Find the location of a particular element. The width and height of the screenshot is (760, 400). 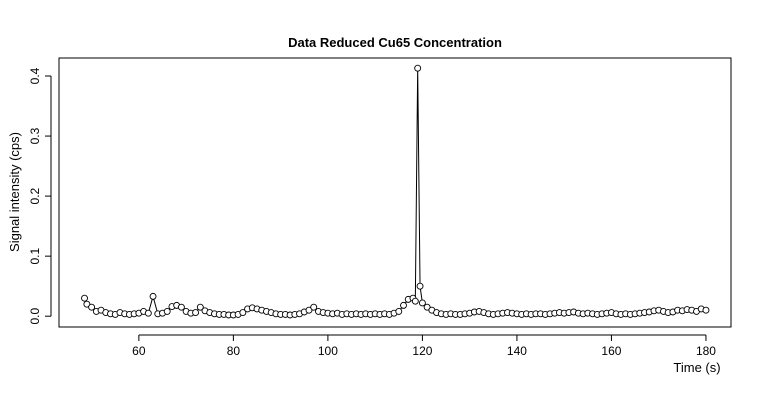

x-tick-label: 160 is located at coordinates (611, 351).